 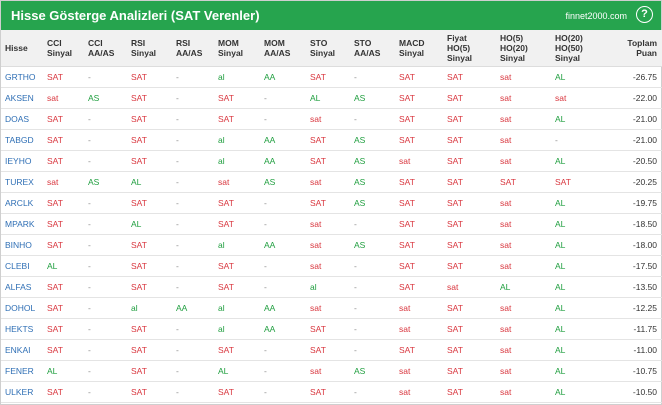 I want to click on stock-link: ALFAS, so click(x=22, y=287).